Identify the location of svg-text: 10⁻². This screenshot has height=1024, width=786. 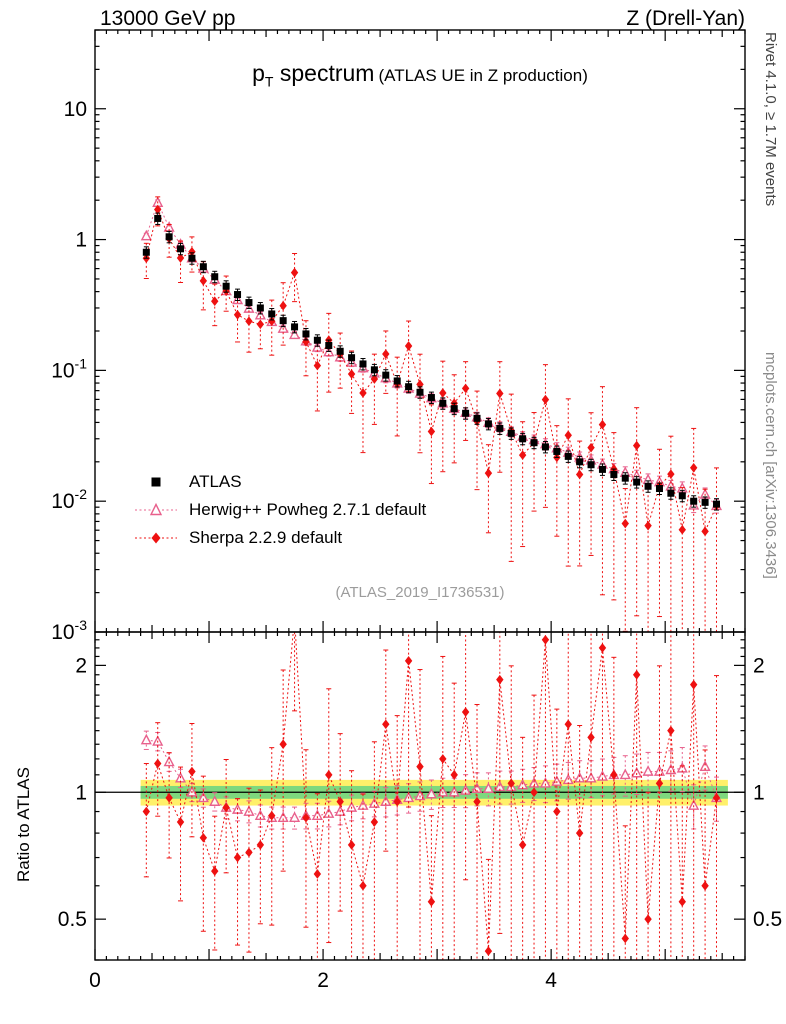
(69, 499).